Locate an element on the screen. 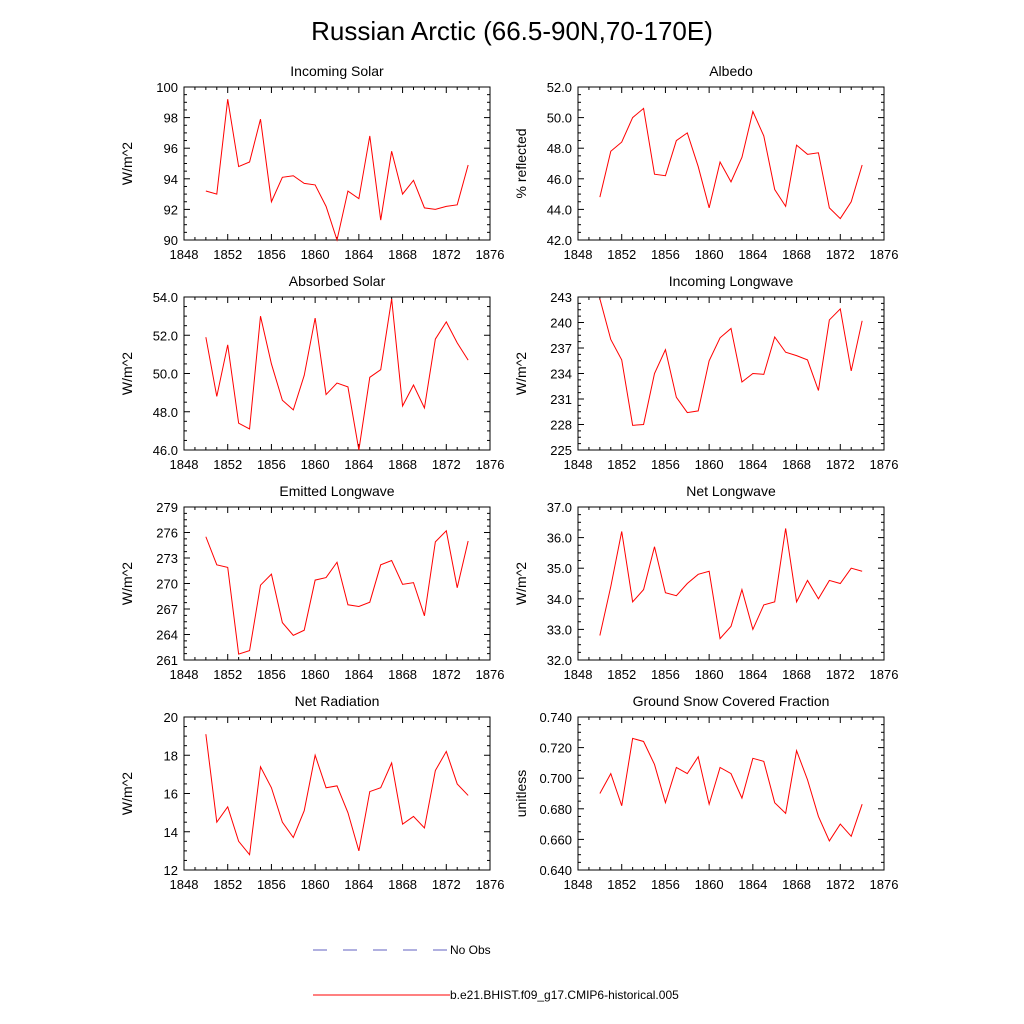 The image size is (1024, 1024). y-tick-label: 90 is located at coordinates (171, 240).